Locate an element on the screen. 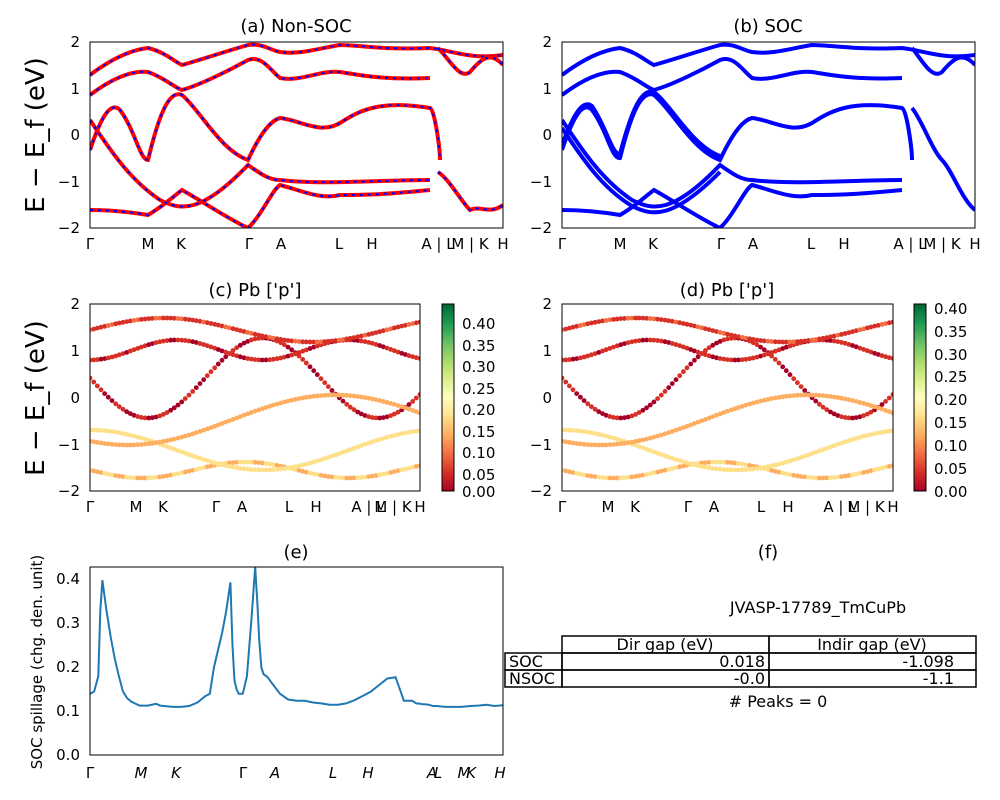  panel-c-xtick: H is located at coordinates (315, 507).